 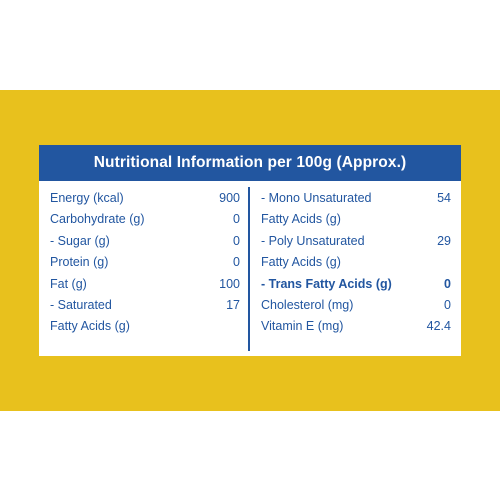 I want to click on nutrient-value: 42.4, so click(x=438, y=326).